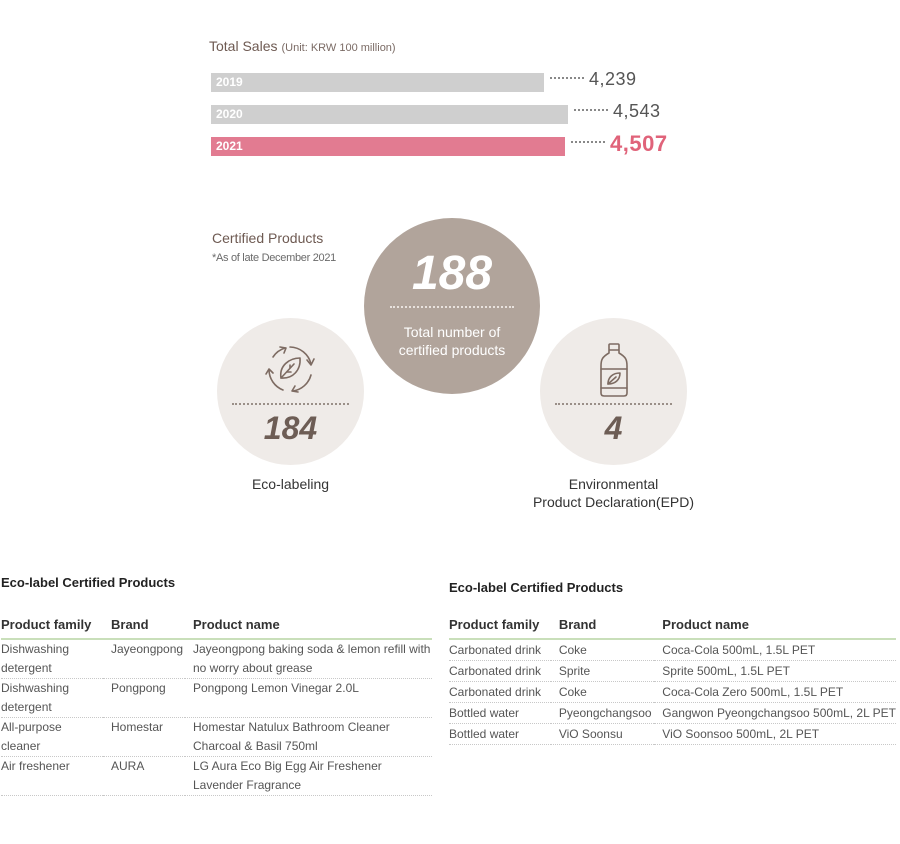 This screenshot has height=844, width=900. I want to click on bar-category-label: 2020, so click(229, 114).